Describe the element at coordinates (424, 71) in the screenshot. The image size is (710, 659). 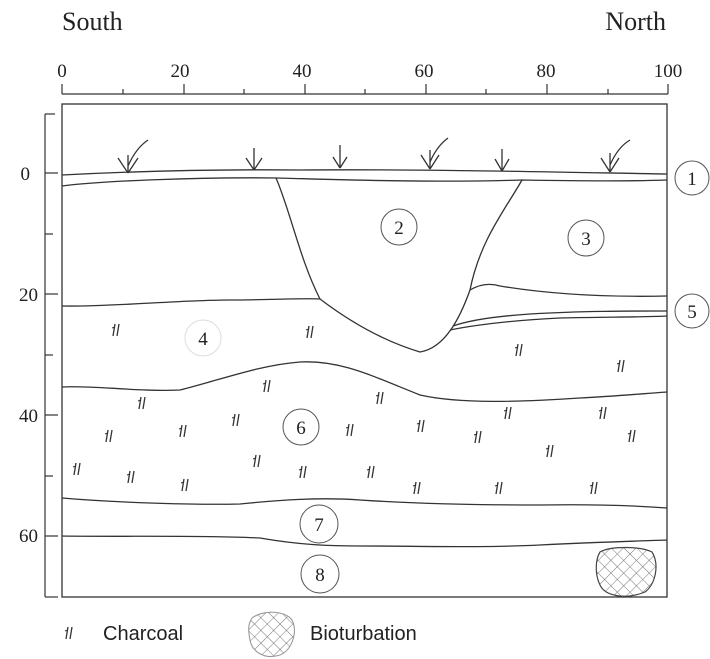
I see `x-tick-60: 60` at that location.